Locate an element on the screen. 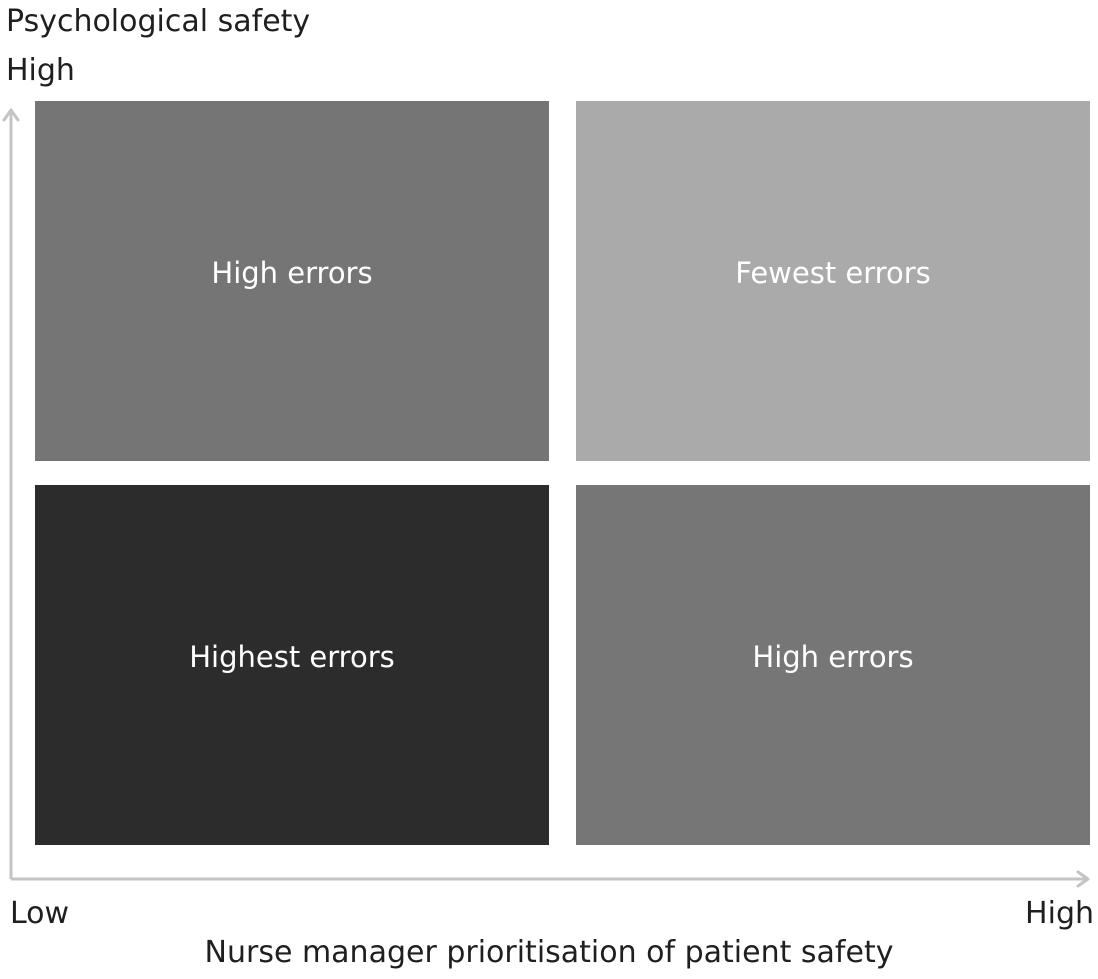 The height and width of the screenshot is (979, 1098). x-axis-high-label: High is located at coordinates (1059, 913).